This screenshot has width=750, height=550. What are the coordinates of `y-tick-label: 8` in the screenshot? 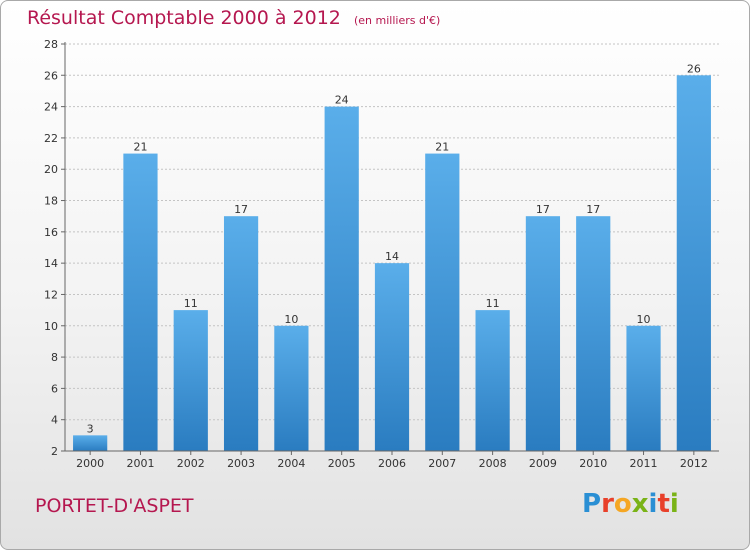 It's located at (54, 357).